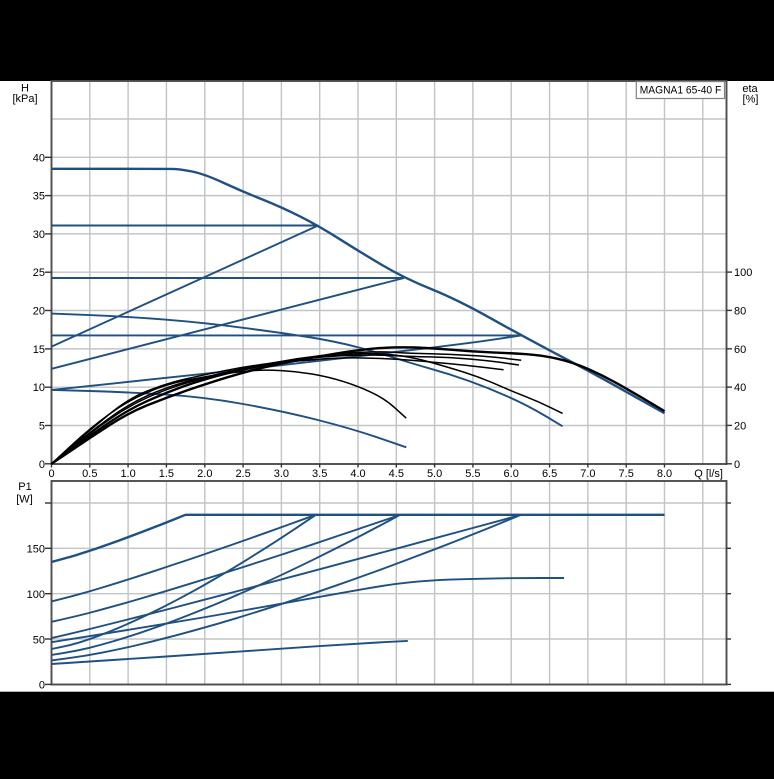  Describe the element at coordinates (740, 311) in the screenshot. I see `svg-text: 80` at that location.